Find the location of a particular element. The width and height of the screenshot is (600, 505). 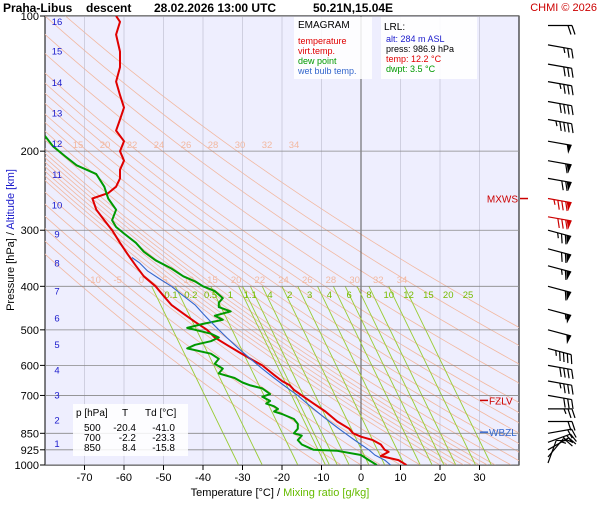

lrl-title: LRL: is located at coordinates (394, 27).